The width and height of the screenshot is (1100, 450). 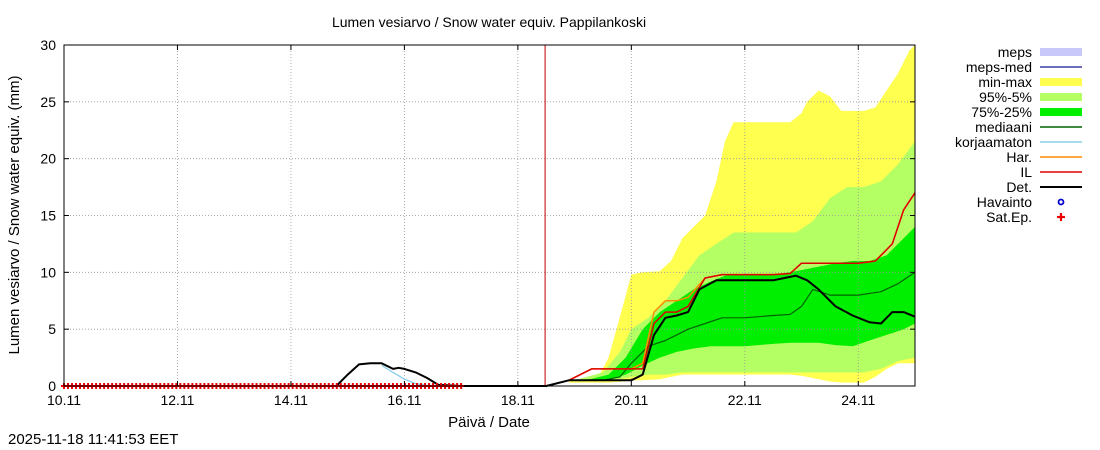 I want to click on x-tick-label: 24.11, so click(x=858, y=400).